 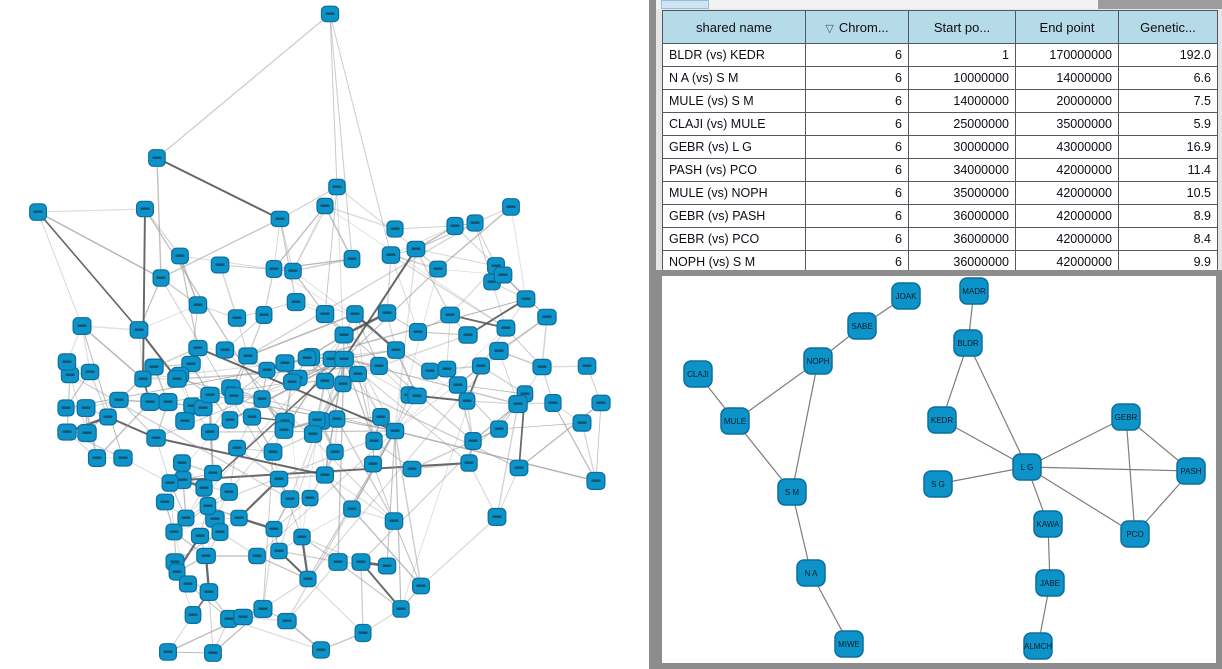 What do you see at coordinates (792, 492) in the screenshot?
I see `network-node-s-m: S M` at bounding box center [792, 492].